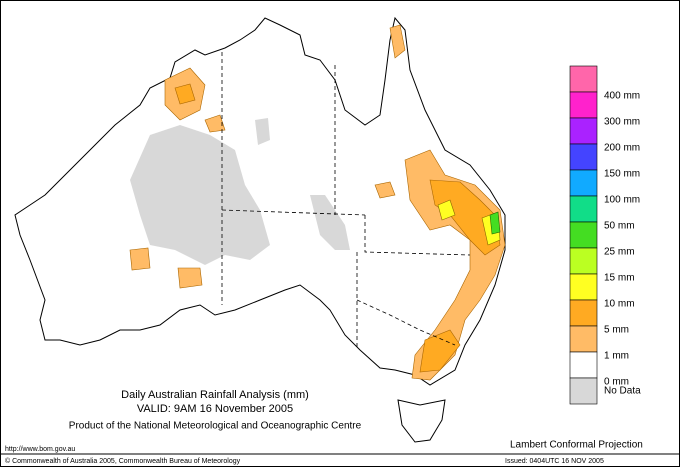  Describe the element at coordinates (495, 223) in the screenshot. I see `rain-25mm` at that location.